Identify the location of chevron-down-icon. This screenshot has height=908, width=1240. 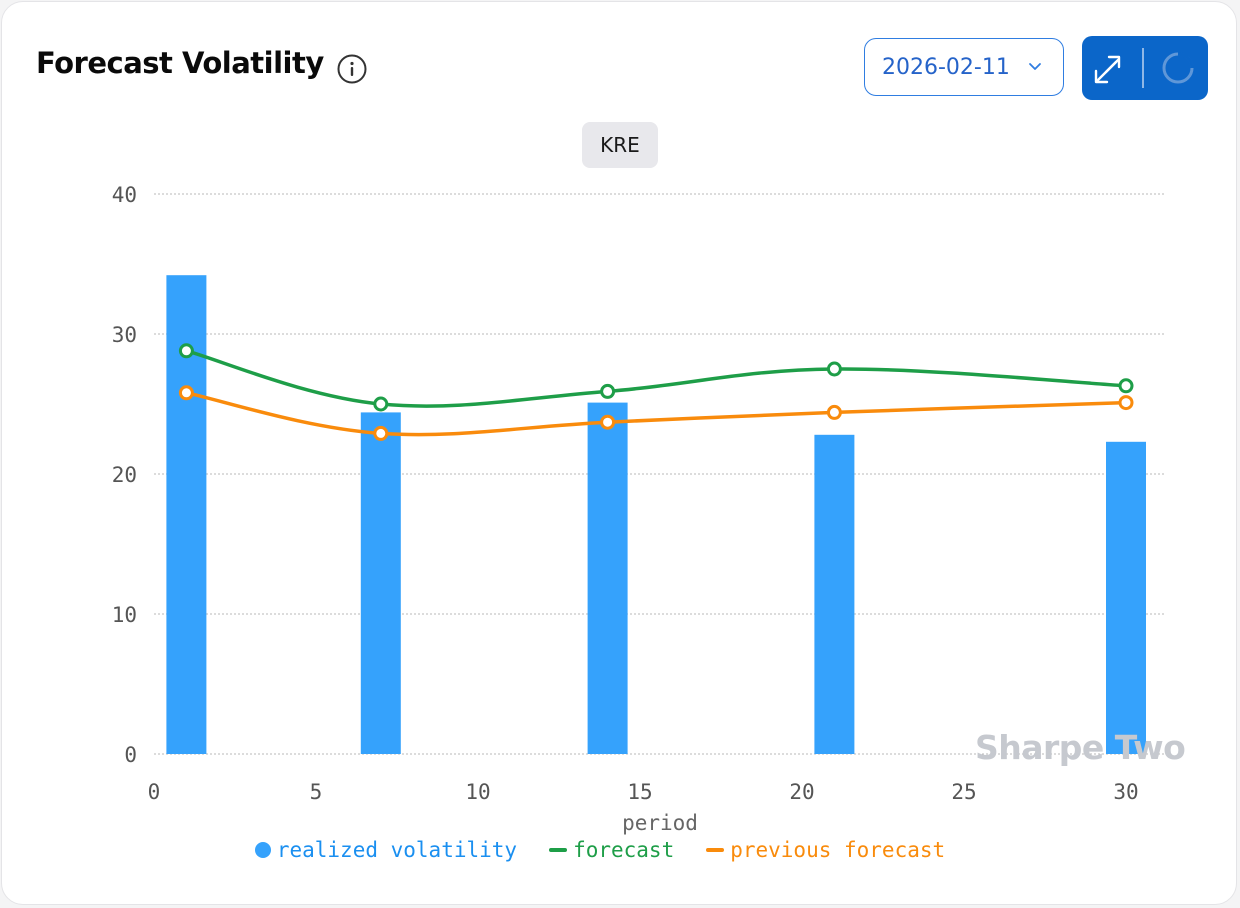
(1035, 66).